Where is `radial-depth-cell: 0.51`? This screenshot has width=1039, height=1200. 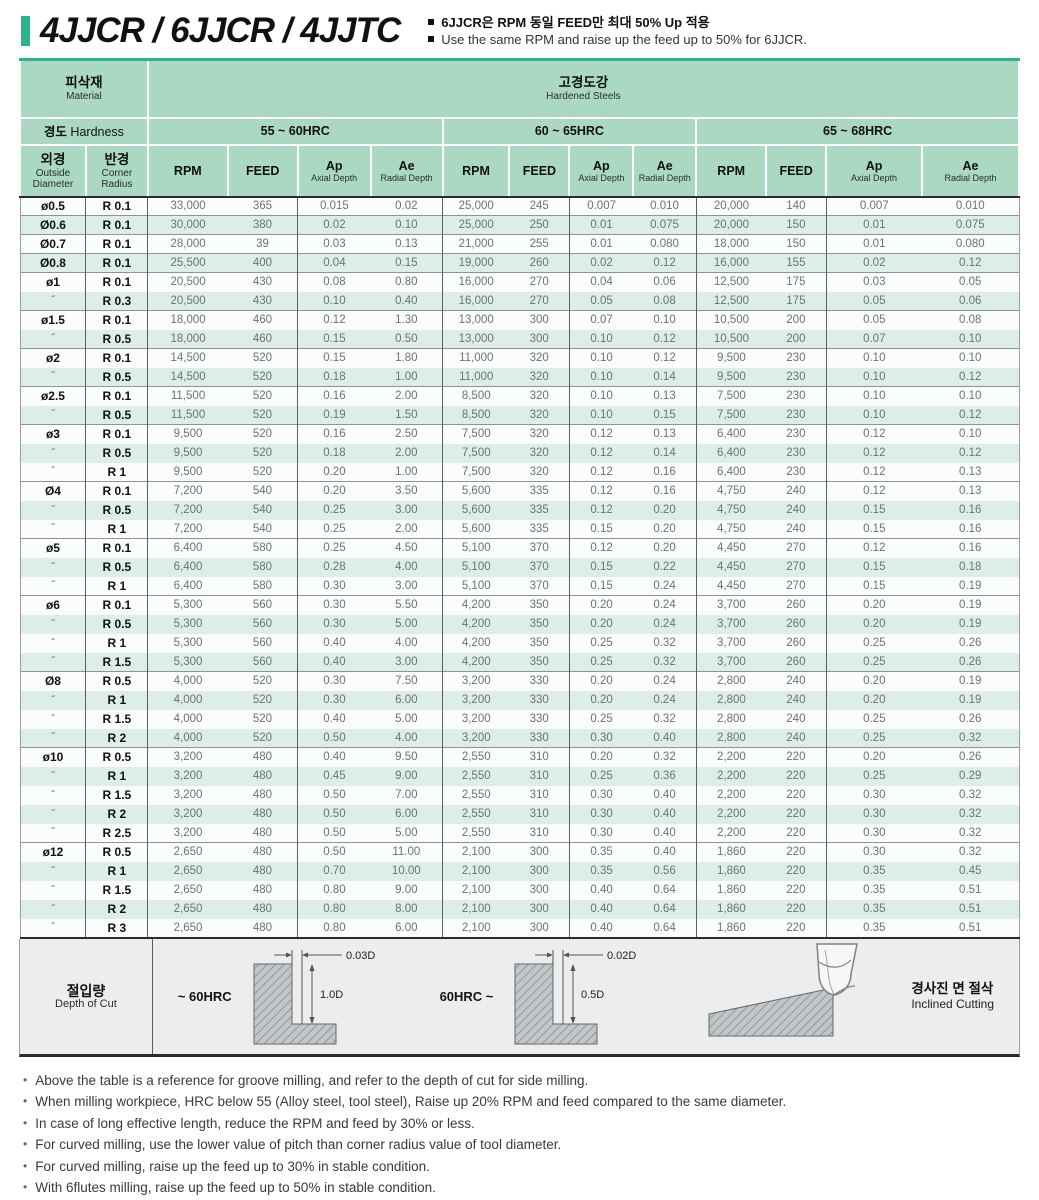
radial-depth-cell: 0.51 is located at coordinates (970, 890).